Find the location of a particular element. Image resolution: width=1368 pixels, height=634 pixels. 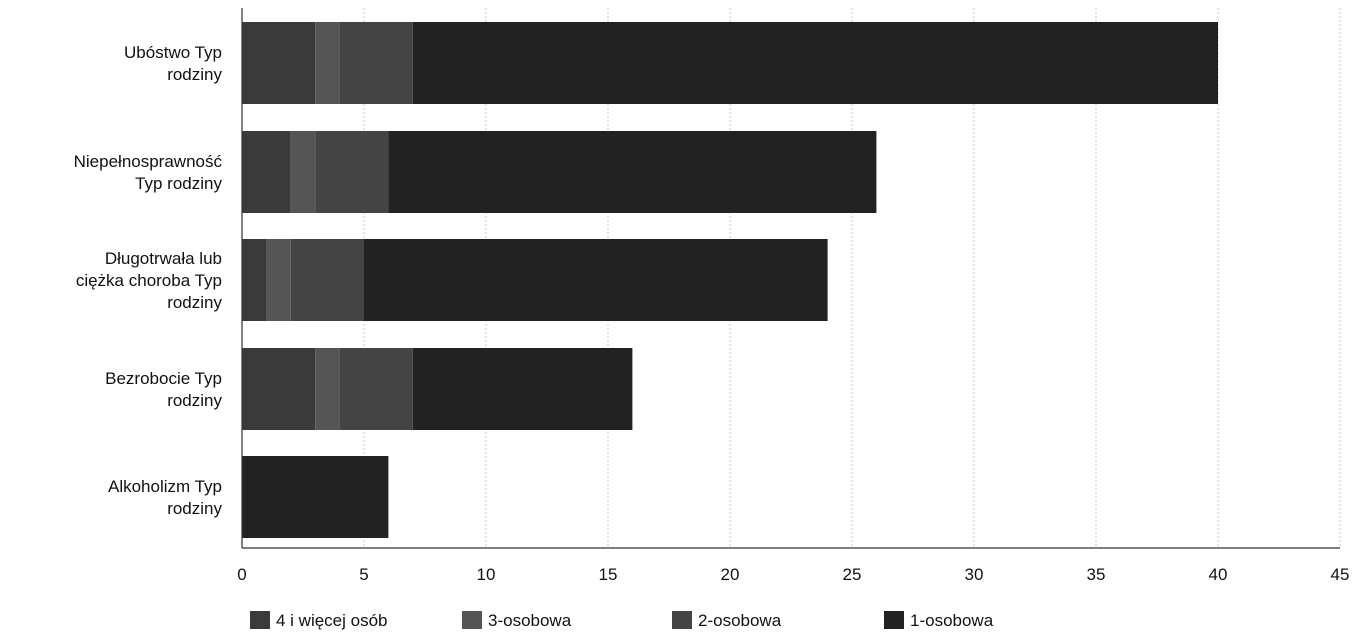

x-tick-labels: 0 5 10 15 20 25 30 35 40 45 is located at coordinates (793, 574).